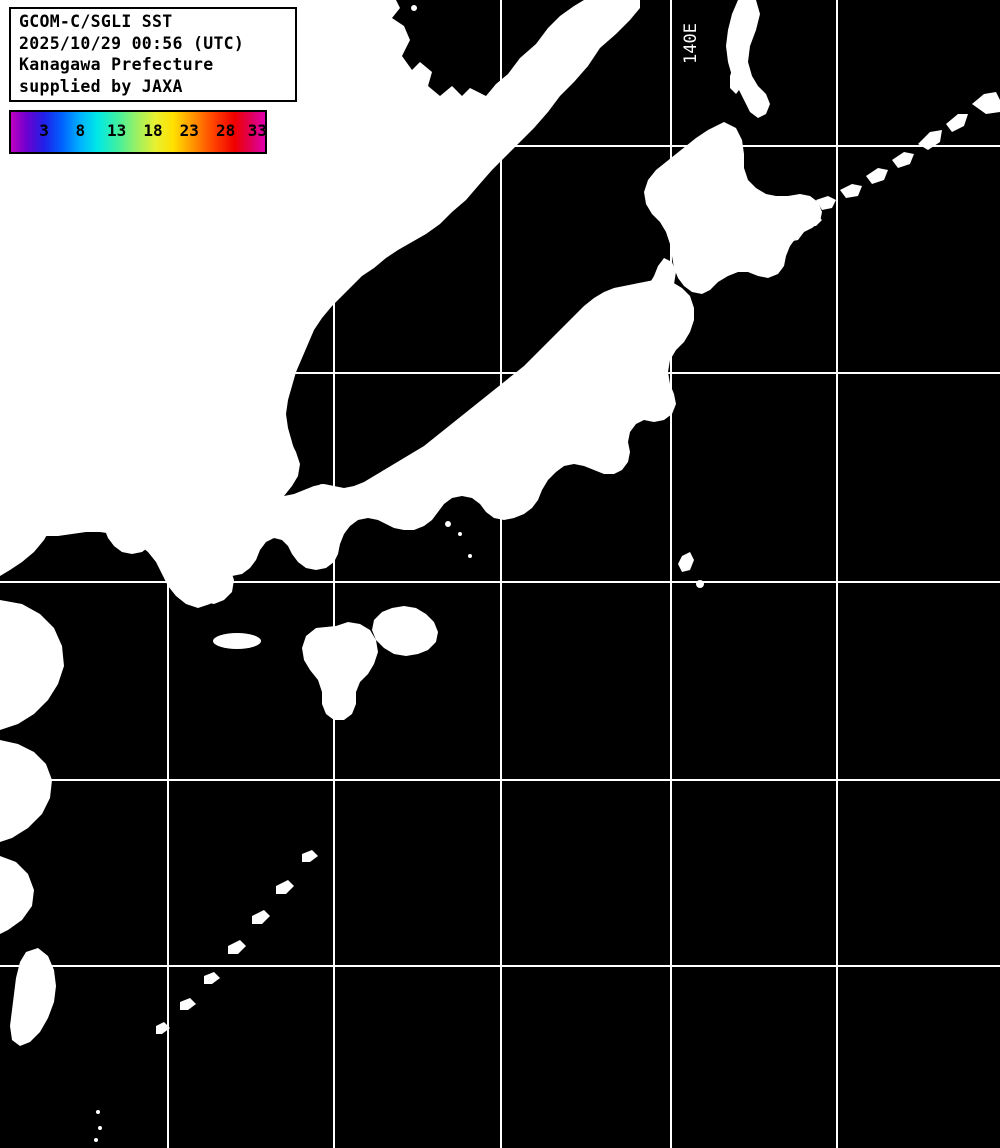 This screenshot has height=1148, width=1000. I want to click on sst-colorbar: 3 8 13 18 23 28 33, so click(138, 132).